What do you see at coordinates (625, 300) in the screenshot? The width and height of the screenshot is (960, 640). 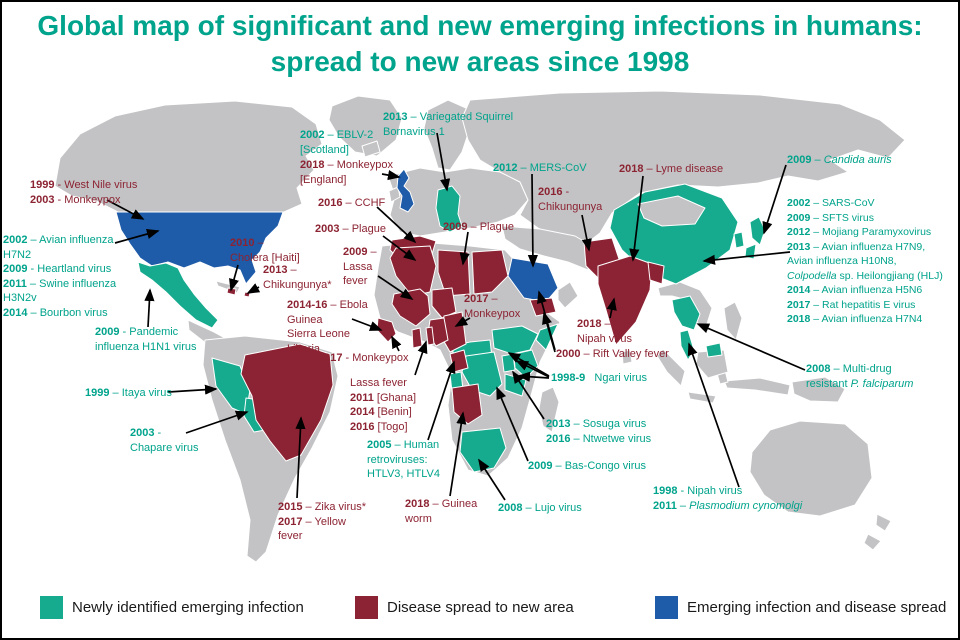 I see `country-india` at bounding box center [625, 300].